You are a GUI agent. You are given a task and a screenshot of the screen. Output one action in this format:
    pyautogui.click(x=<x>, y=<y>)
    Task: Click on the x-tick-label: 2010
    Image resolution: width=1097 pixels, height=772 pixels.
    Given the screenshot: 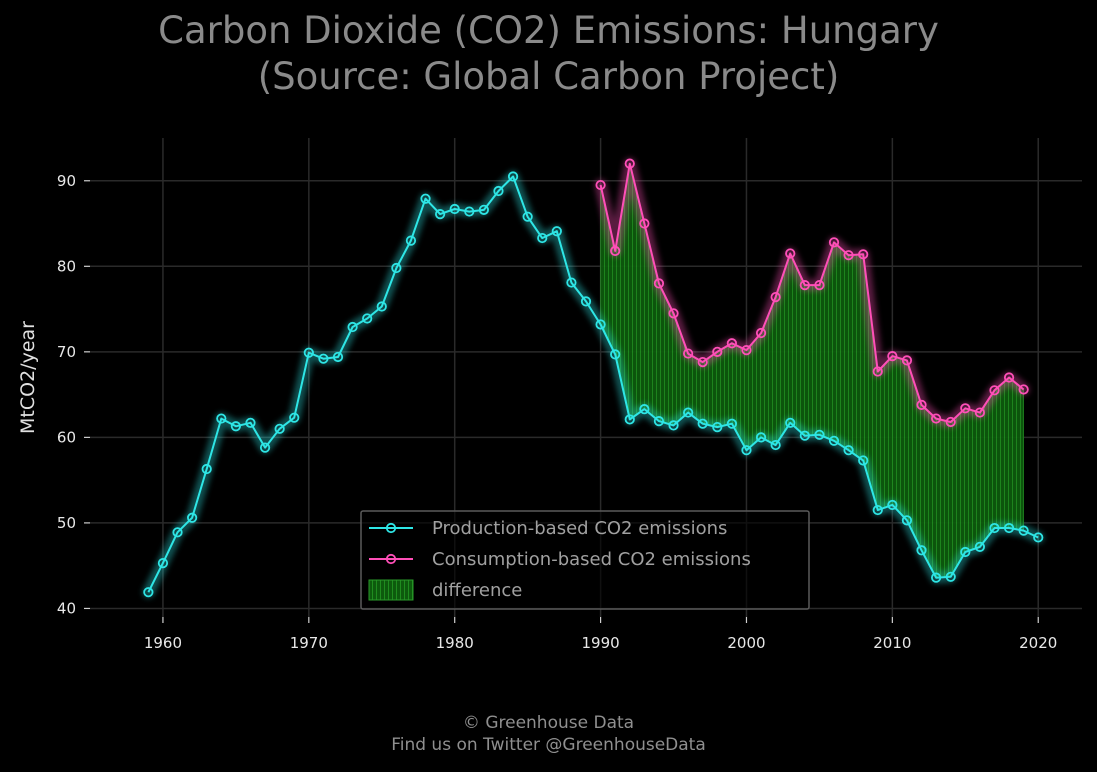 What is the action you would take?
    pyautogui.click(x=892, y=643)
    